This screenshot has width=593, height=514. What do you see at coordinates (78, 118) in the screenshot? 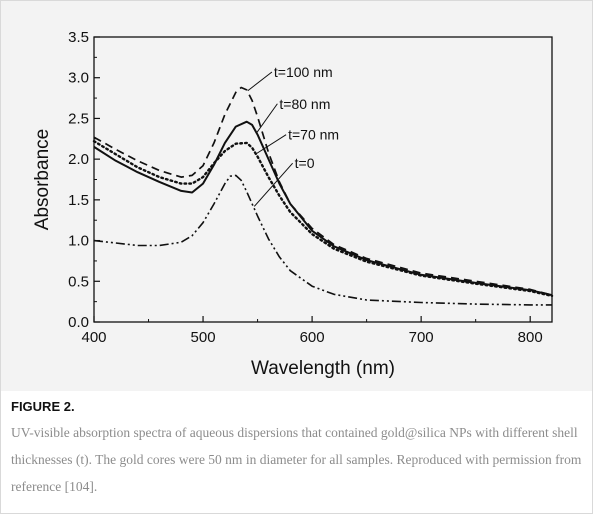
I see `y-tick-label: 2.5` at bounding box center [78, 118].